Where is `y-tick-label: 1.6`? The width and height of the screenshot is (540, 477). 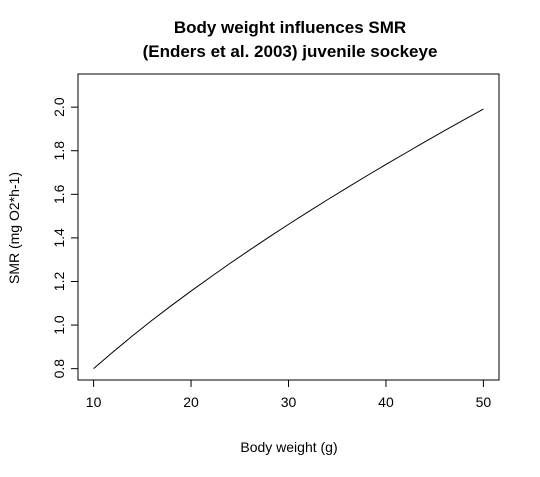
y-tick-label: 1.6 is located at coordinates (59, 194).